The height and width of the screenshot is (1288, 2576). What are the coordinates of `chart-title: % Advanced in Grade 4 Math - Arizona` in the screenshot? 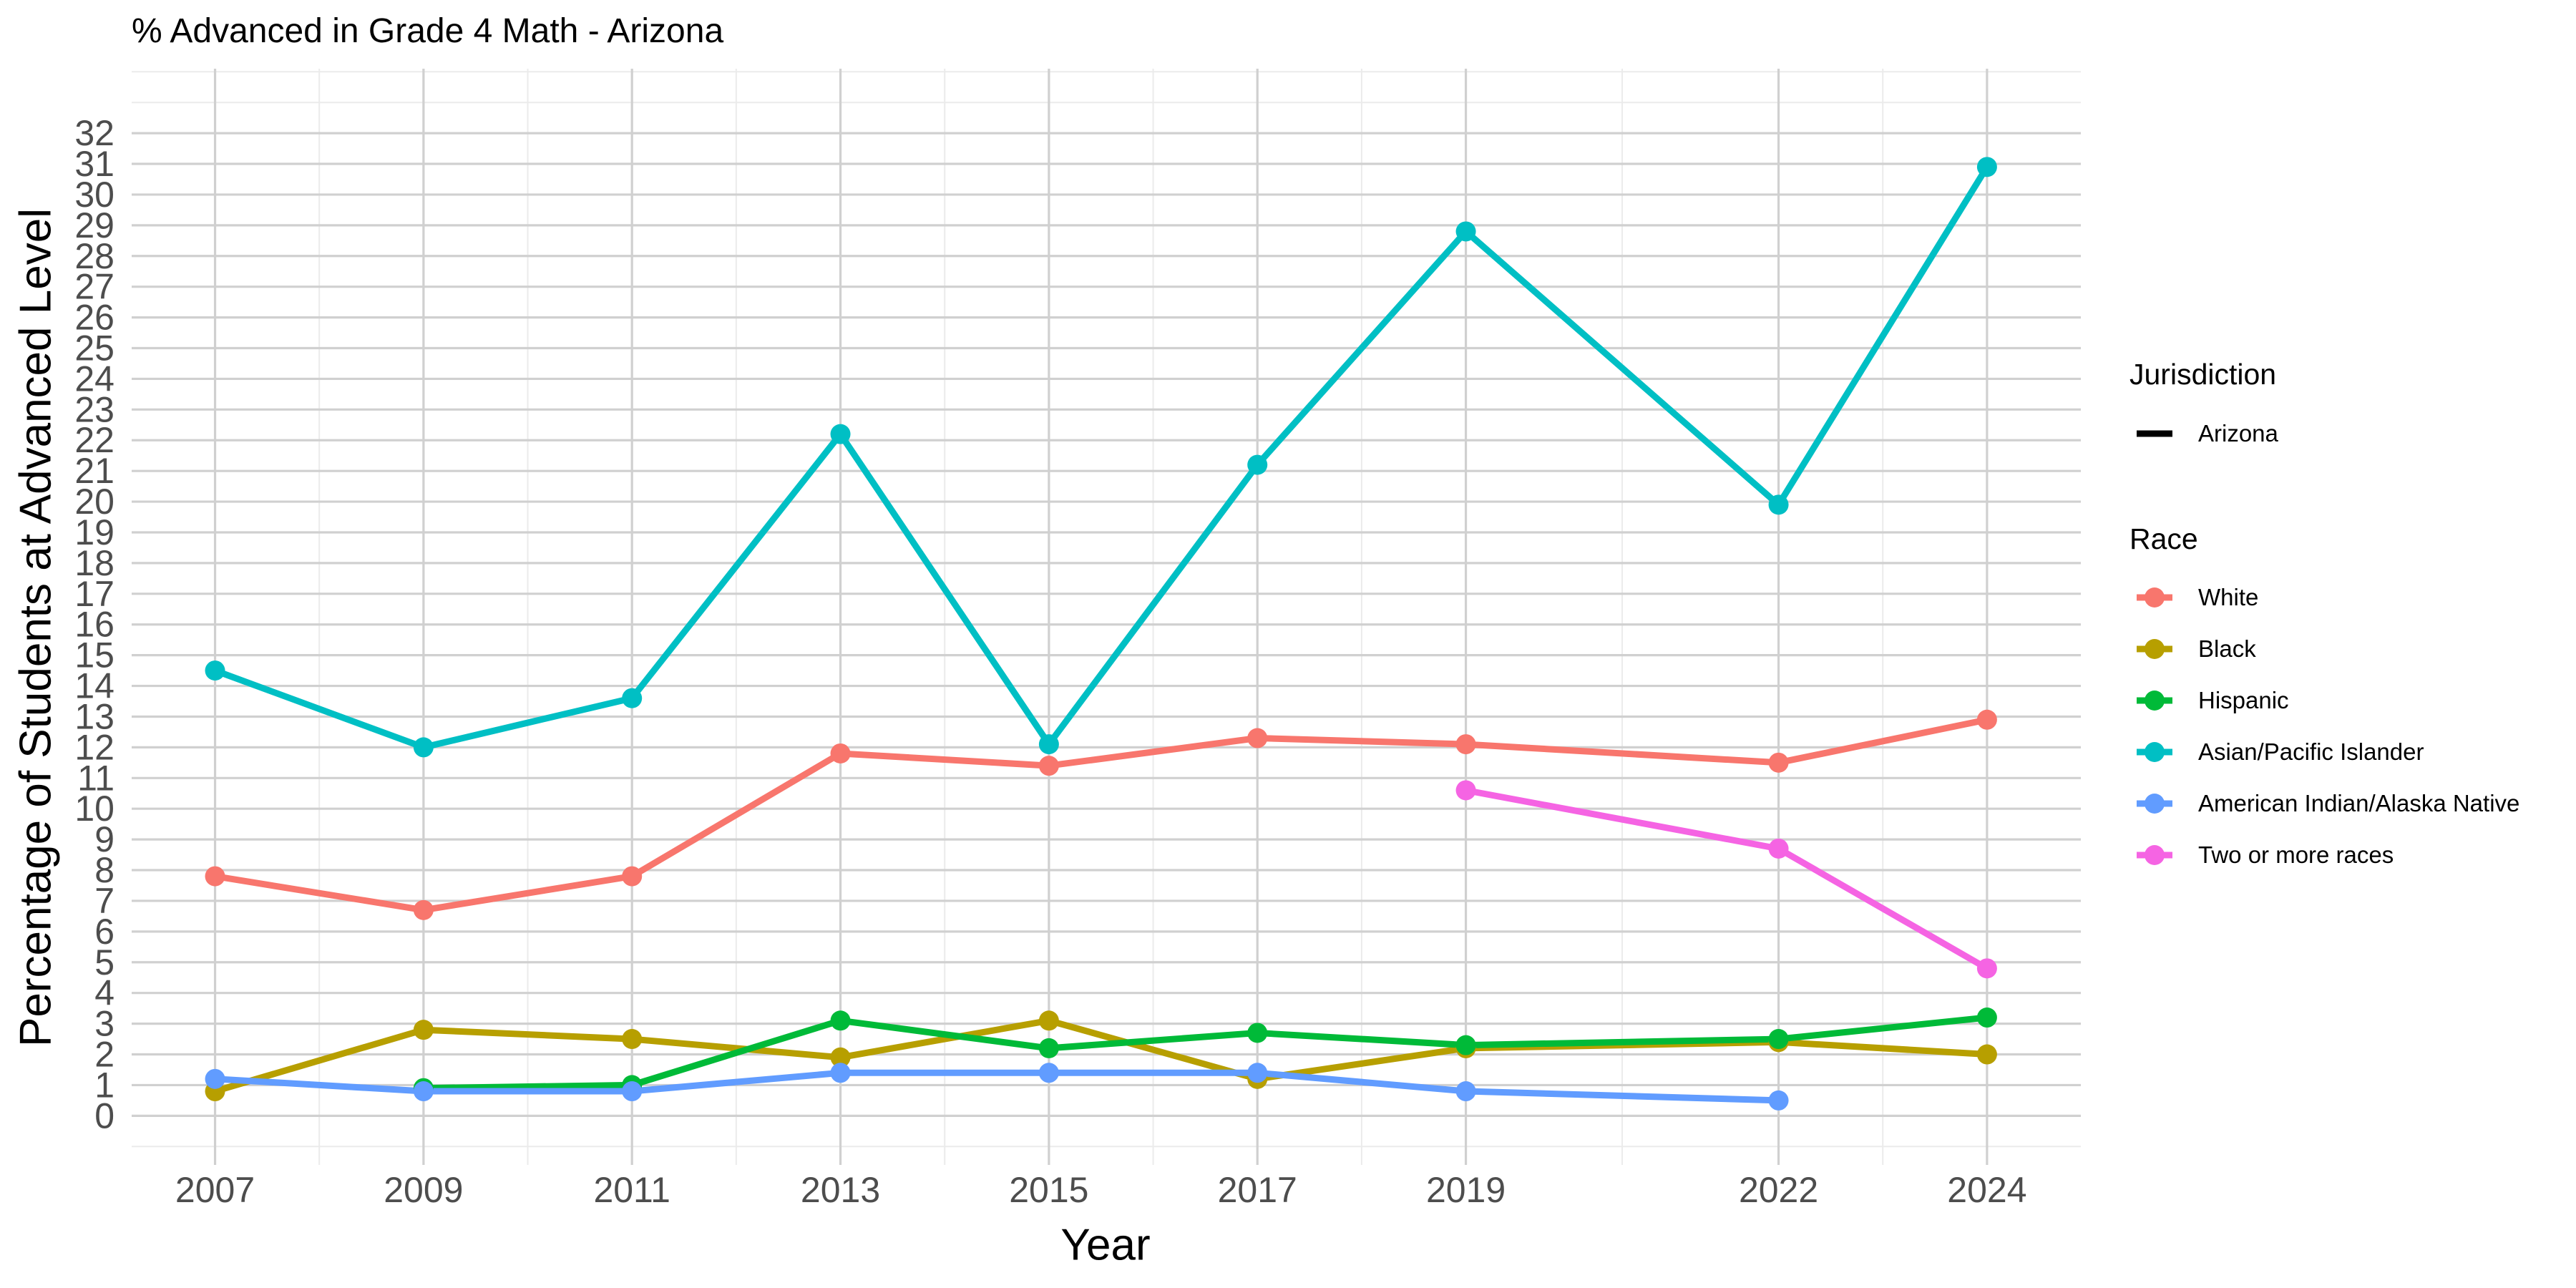 It's located at (428, 31).